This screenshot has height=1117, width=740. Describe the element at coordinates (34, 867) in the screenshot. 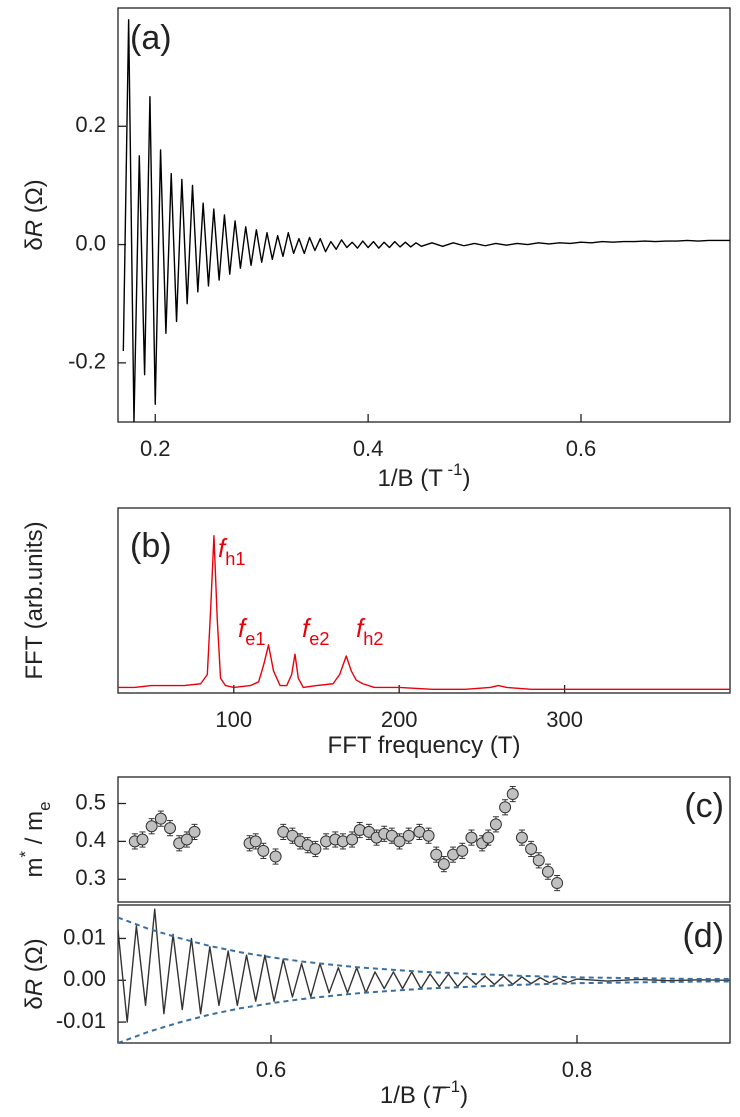

I see `label-part: m` at that location.